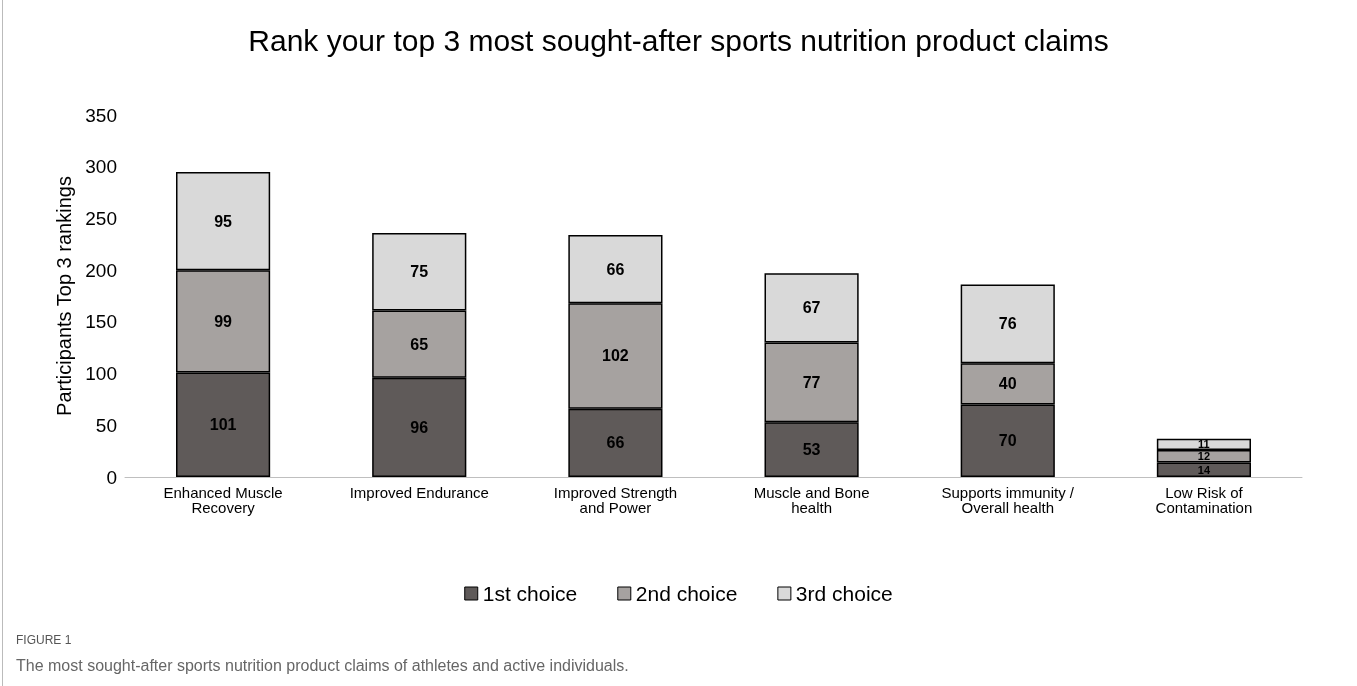 The height and width of the screenshot is (686, 1357). I want to click on data-label: 102, so click(615, 356).